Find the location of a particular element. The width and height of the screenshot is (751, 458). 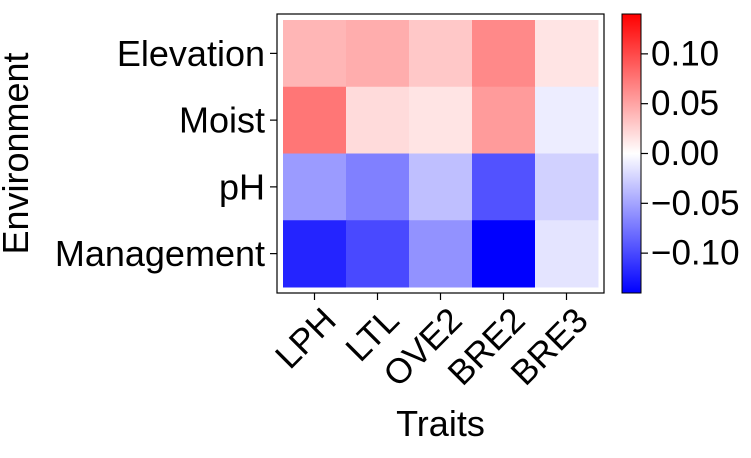

x-tick-label: LPH is located at coordinates (306, 339).